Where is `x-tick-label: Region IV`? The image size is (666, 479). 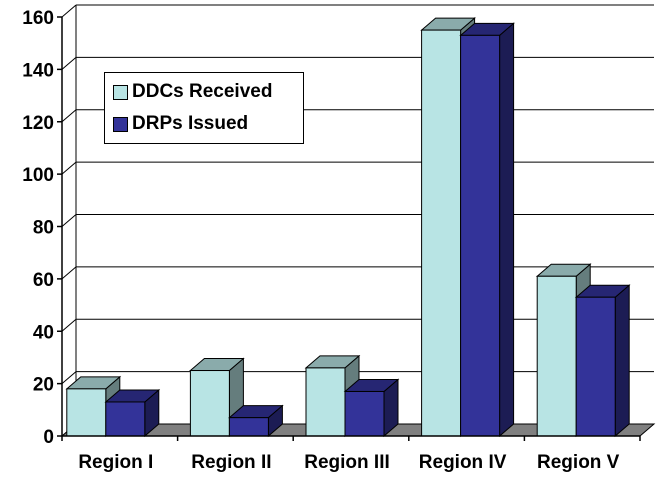 x-tick-label: Region IV is located at coordinates (463, 462).